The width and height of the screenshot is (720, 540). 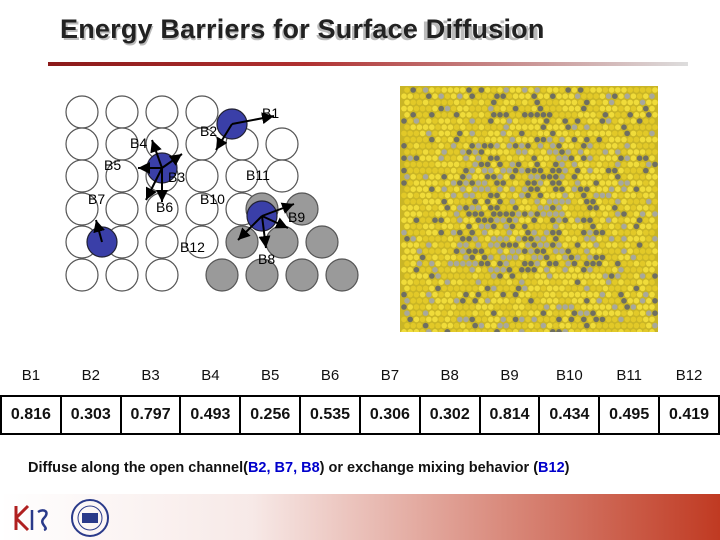 I want to click on table-header: B7, so click(x=390, y=375).